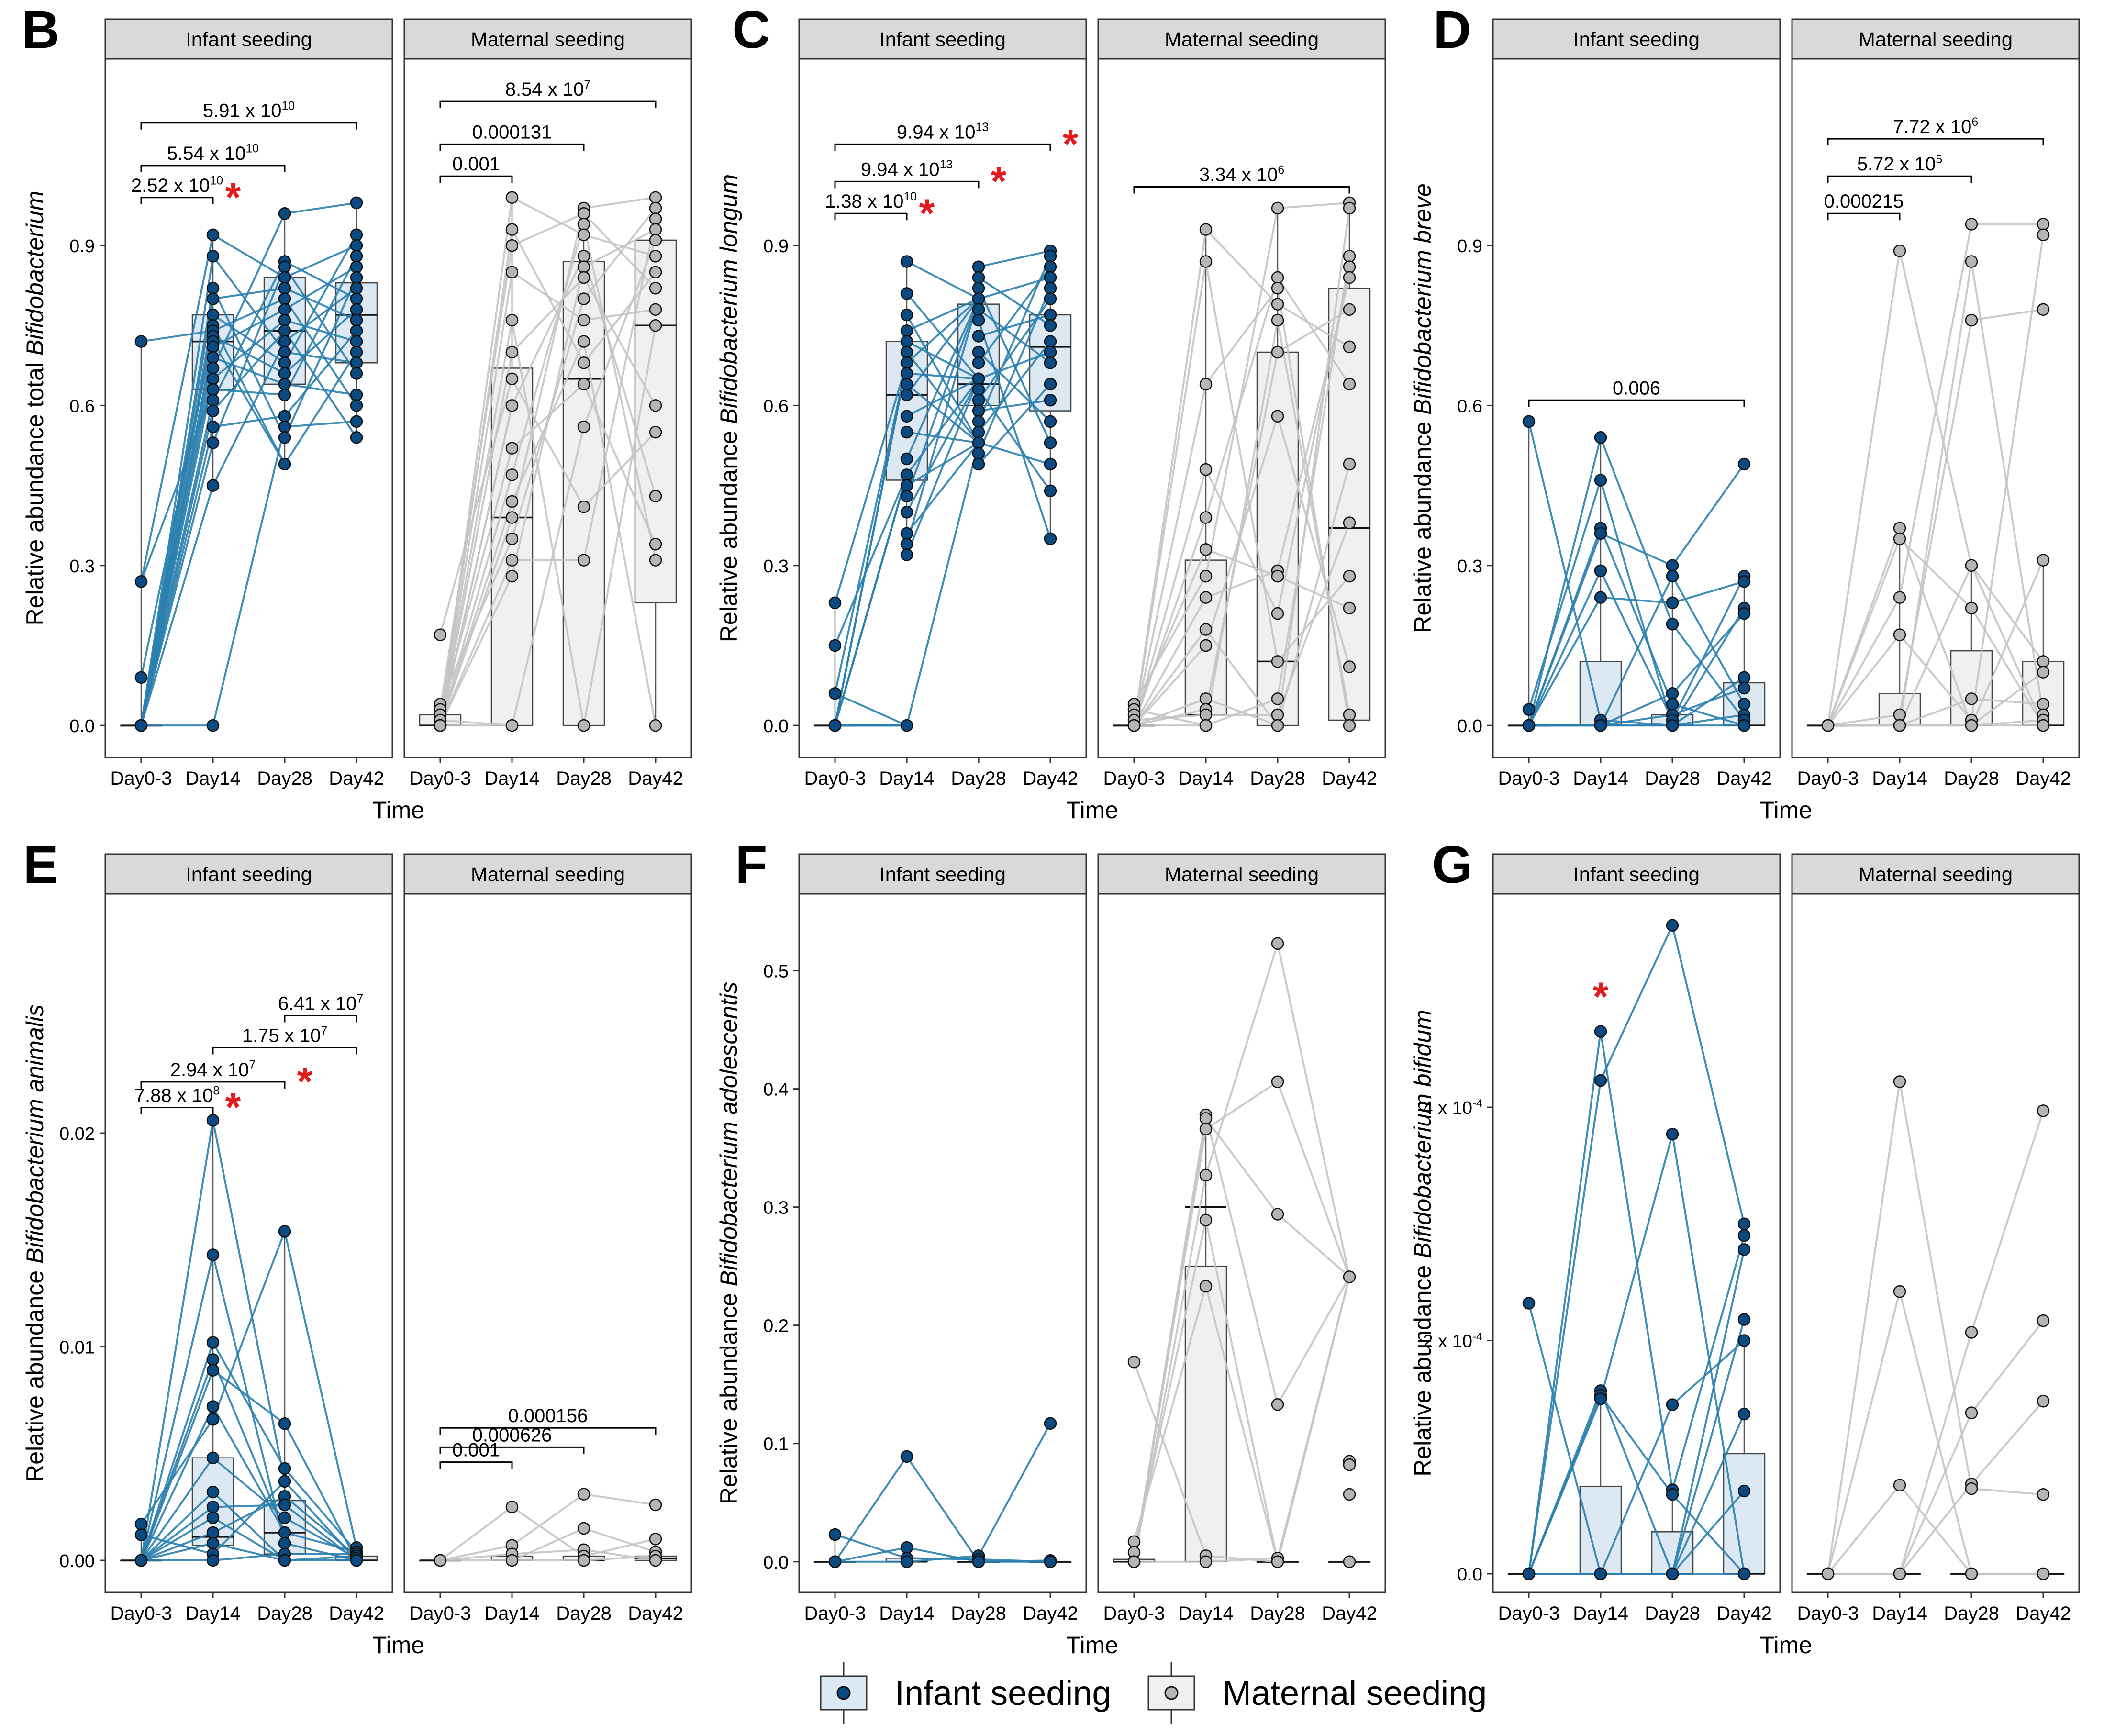 The width and height of the screenshot is (2104, 1736). What do you see at coordinates (1636, 388) in the screenshot?
I see `bracket-p-value: 0.006` at bounding box center [1636, 388].